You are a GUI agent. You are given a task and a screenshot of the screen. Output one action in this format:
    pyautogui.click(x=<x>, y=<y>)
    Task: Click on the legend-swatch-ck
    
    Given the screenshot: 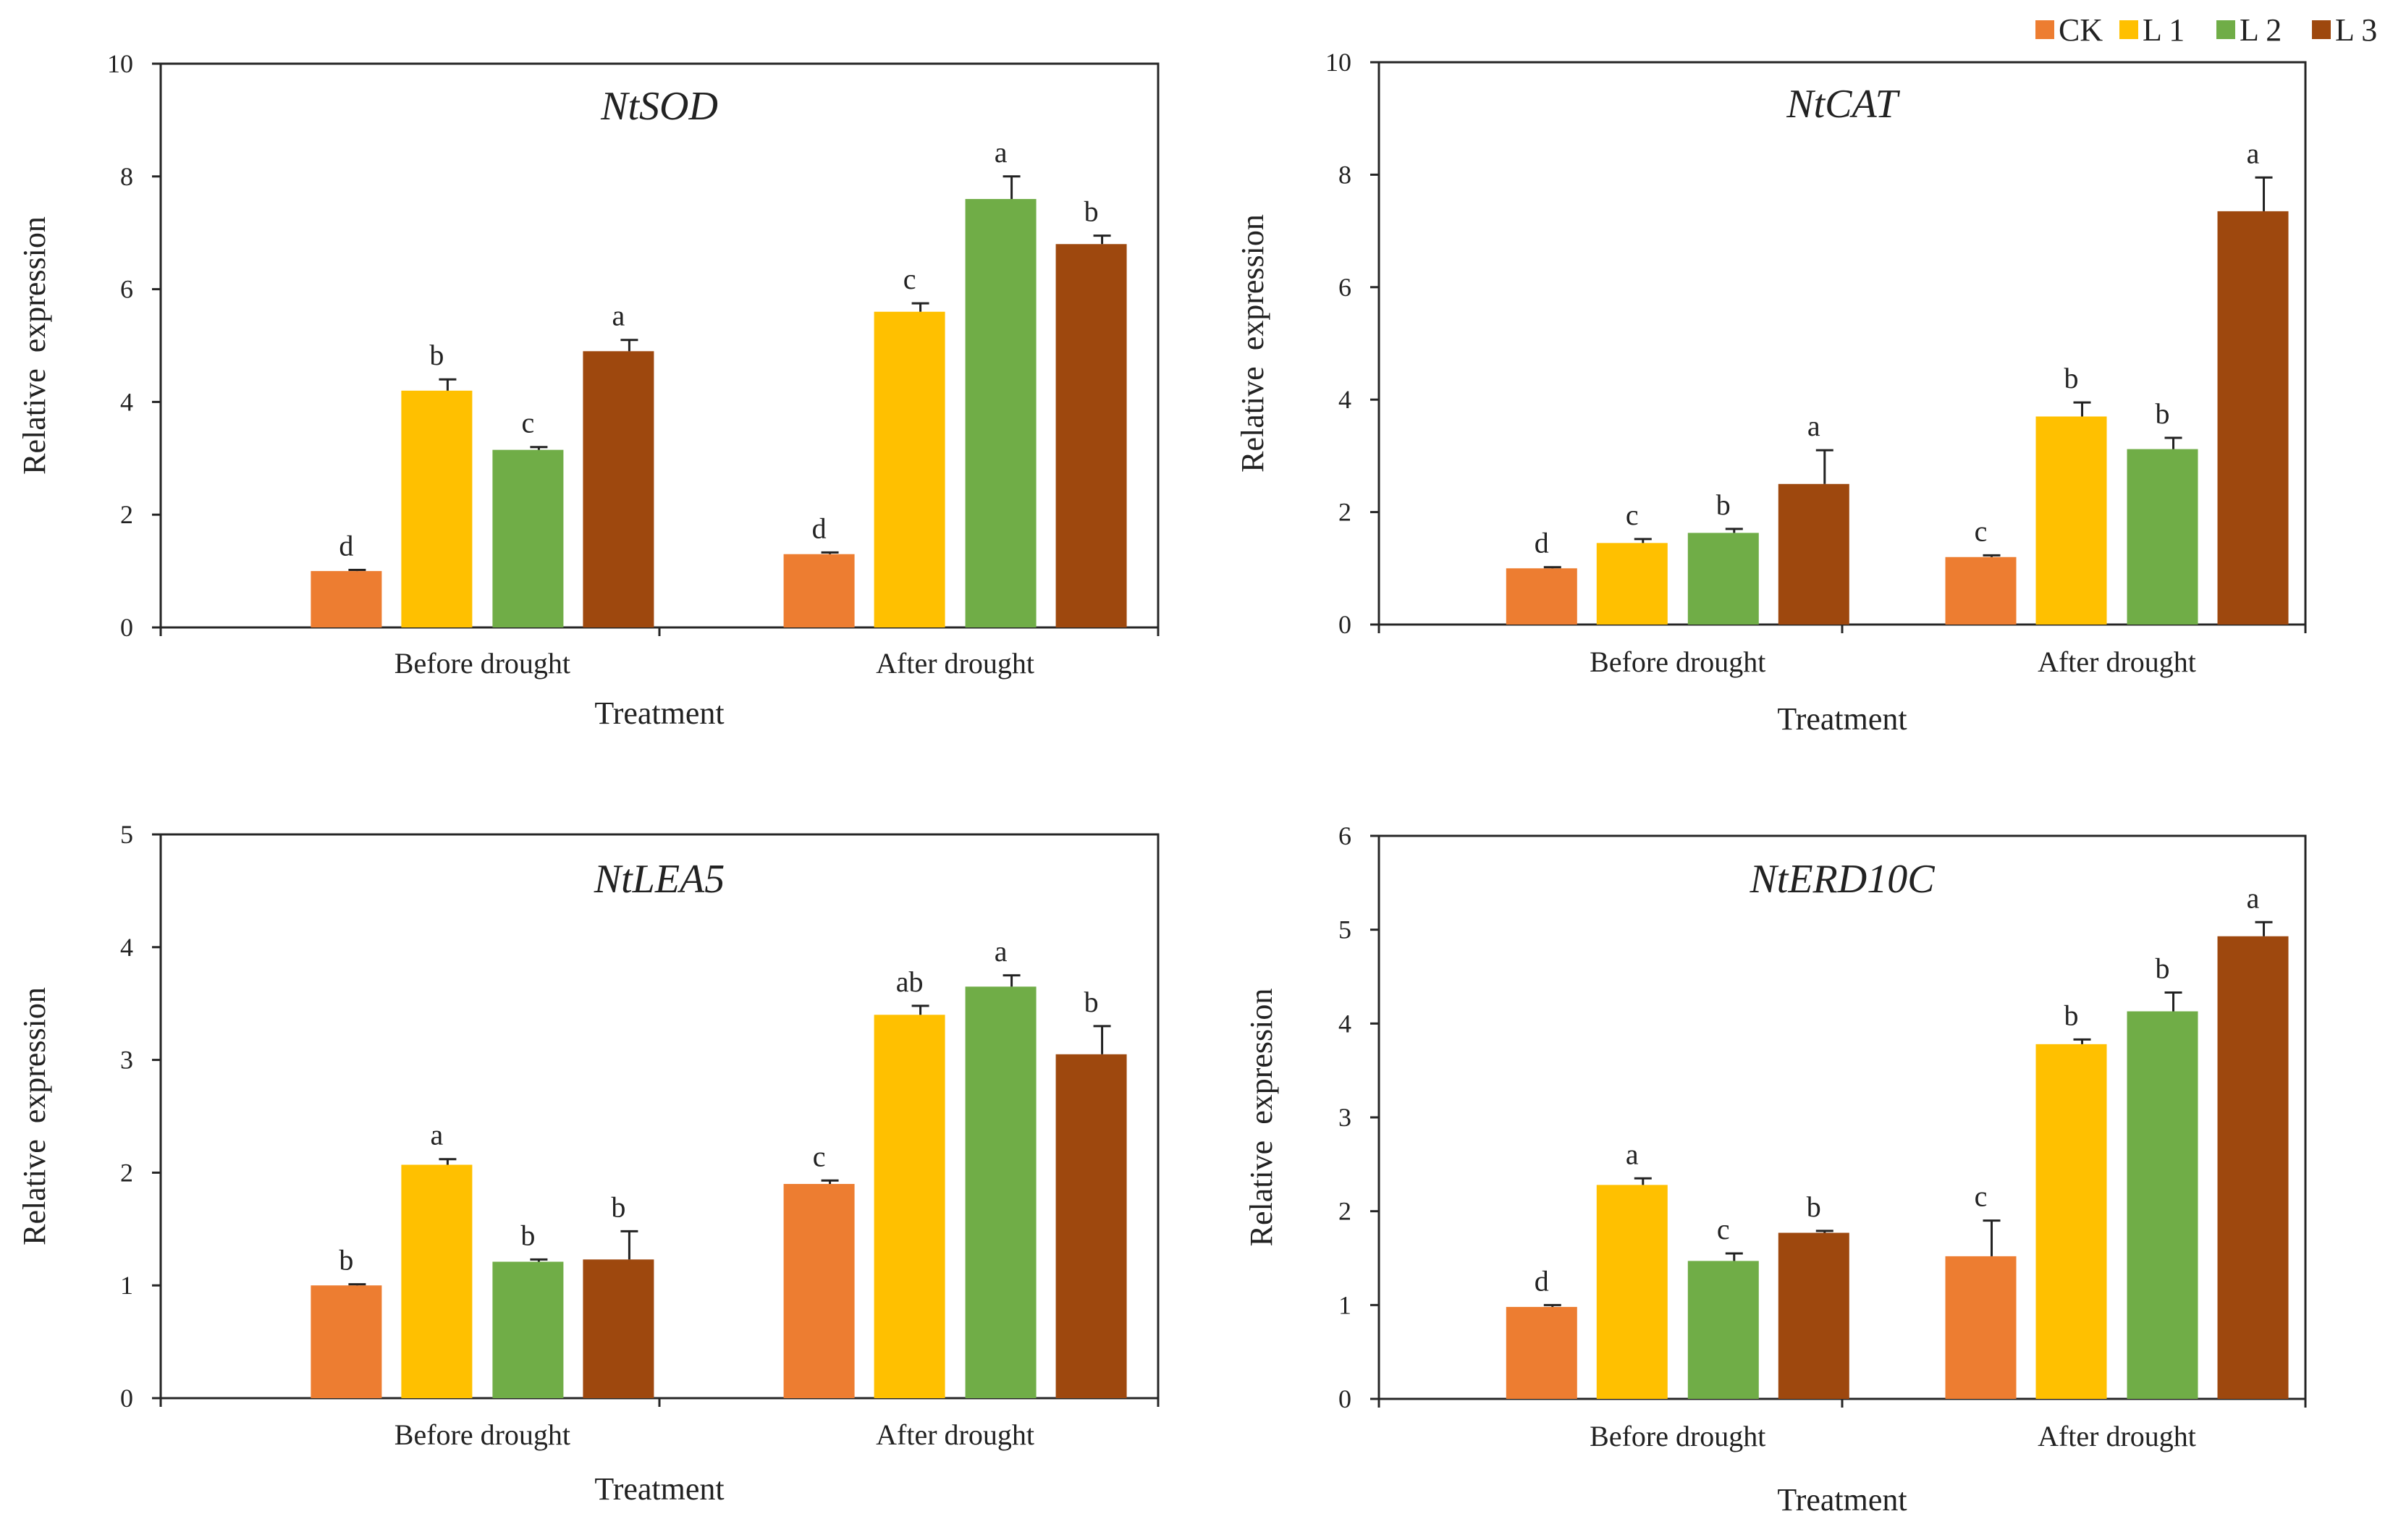 What is the action you would take?
    pyautogui.click(x=2044, y=30)
    